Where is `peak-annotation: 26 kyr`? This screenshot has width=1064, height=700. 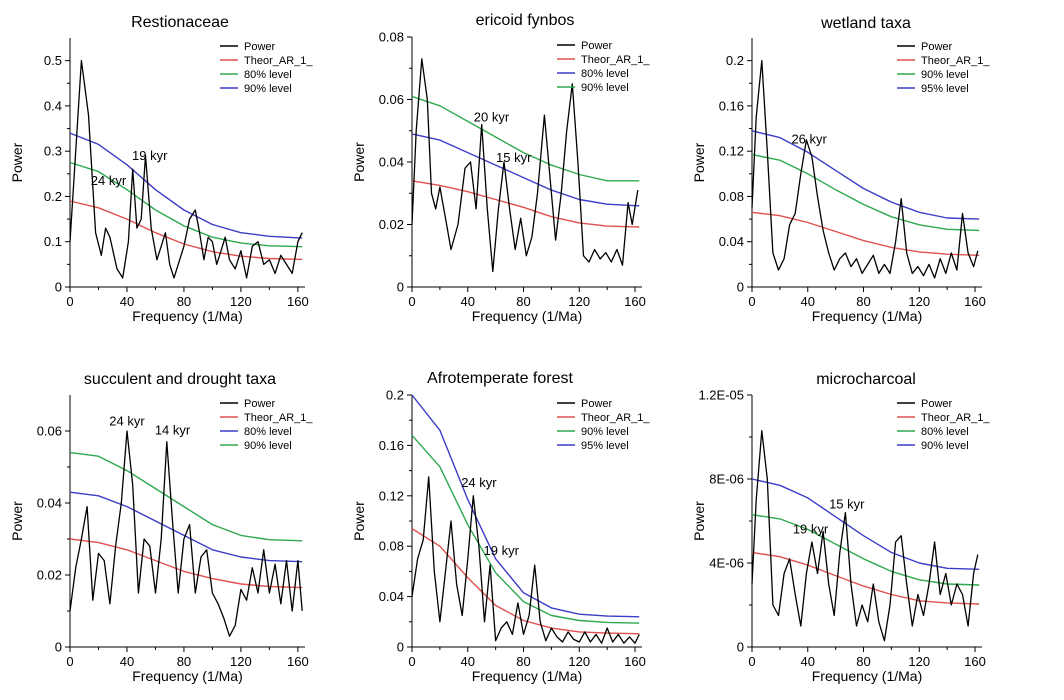
peak-annotation: 26 kyr is located at coordinates (809, 138).